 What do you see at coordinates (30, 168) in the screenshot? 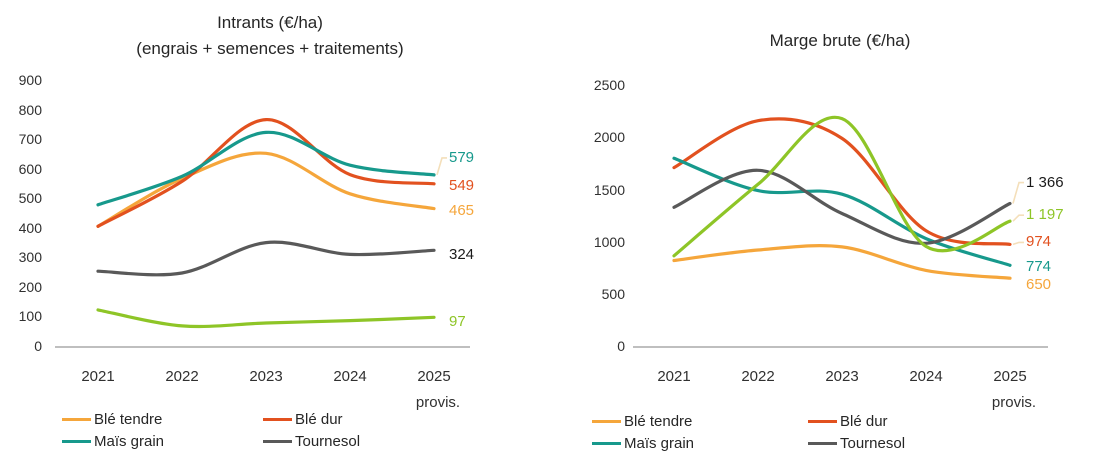
I see `y-axis-tick: 600` at bounding box center [30, 168].